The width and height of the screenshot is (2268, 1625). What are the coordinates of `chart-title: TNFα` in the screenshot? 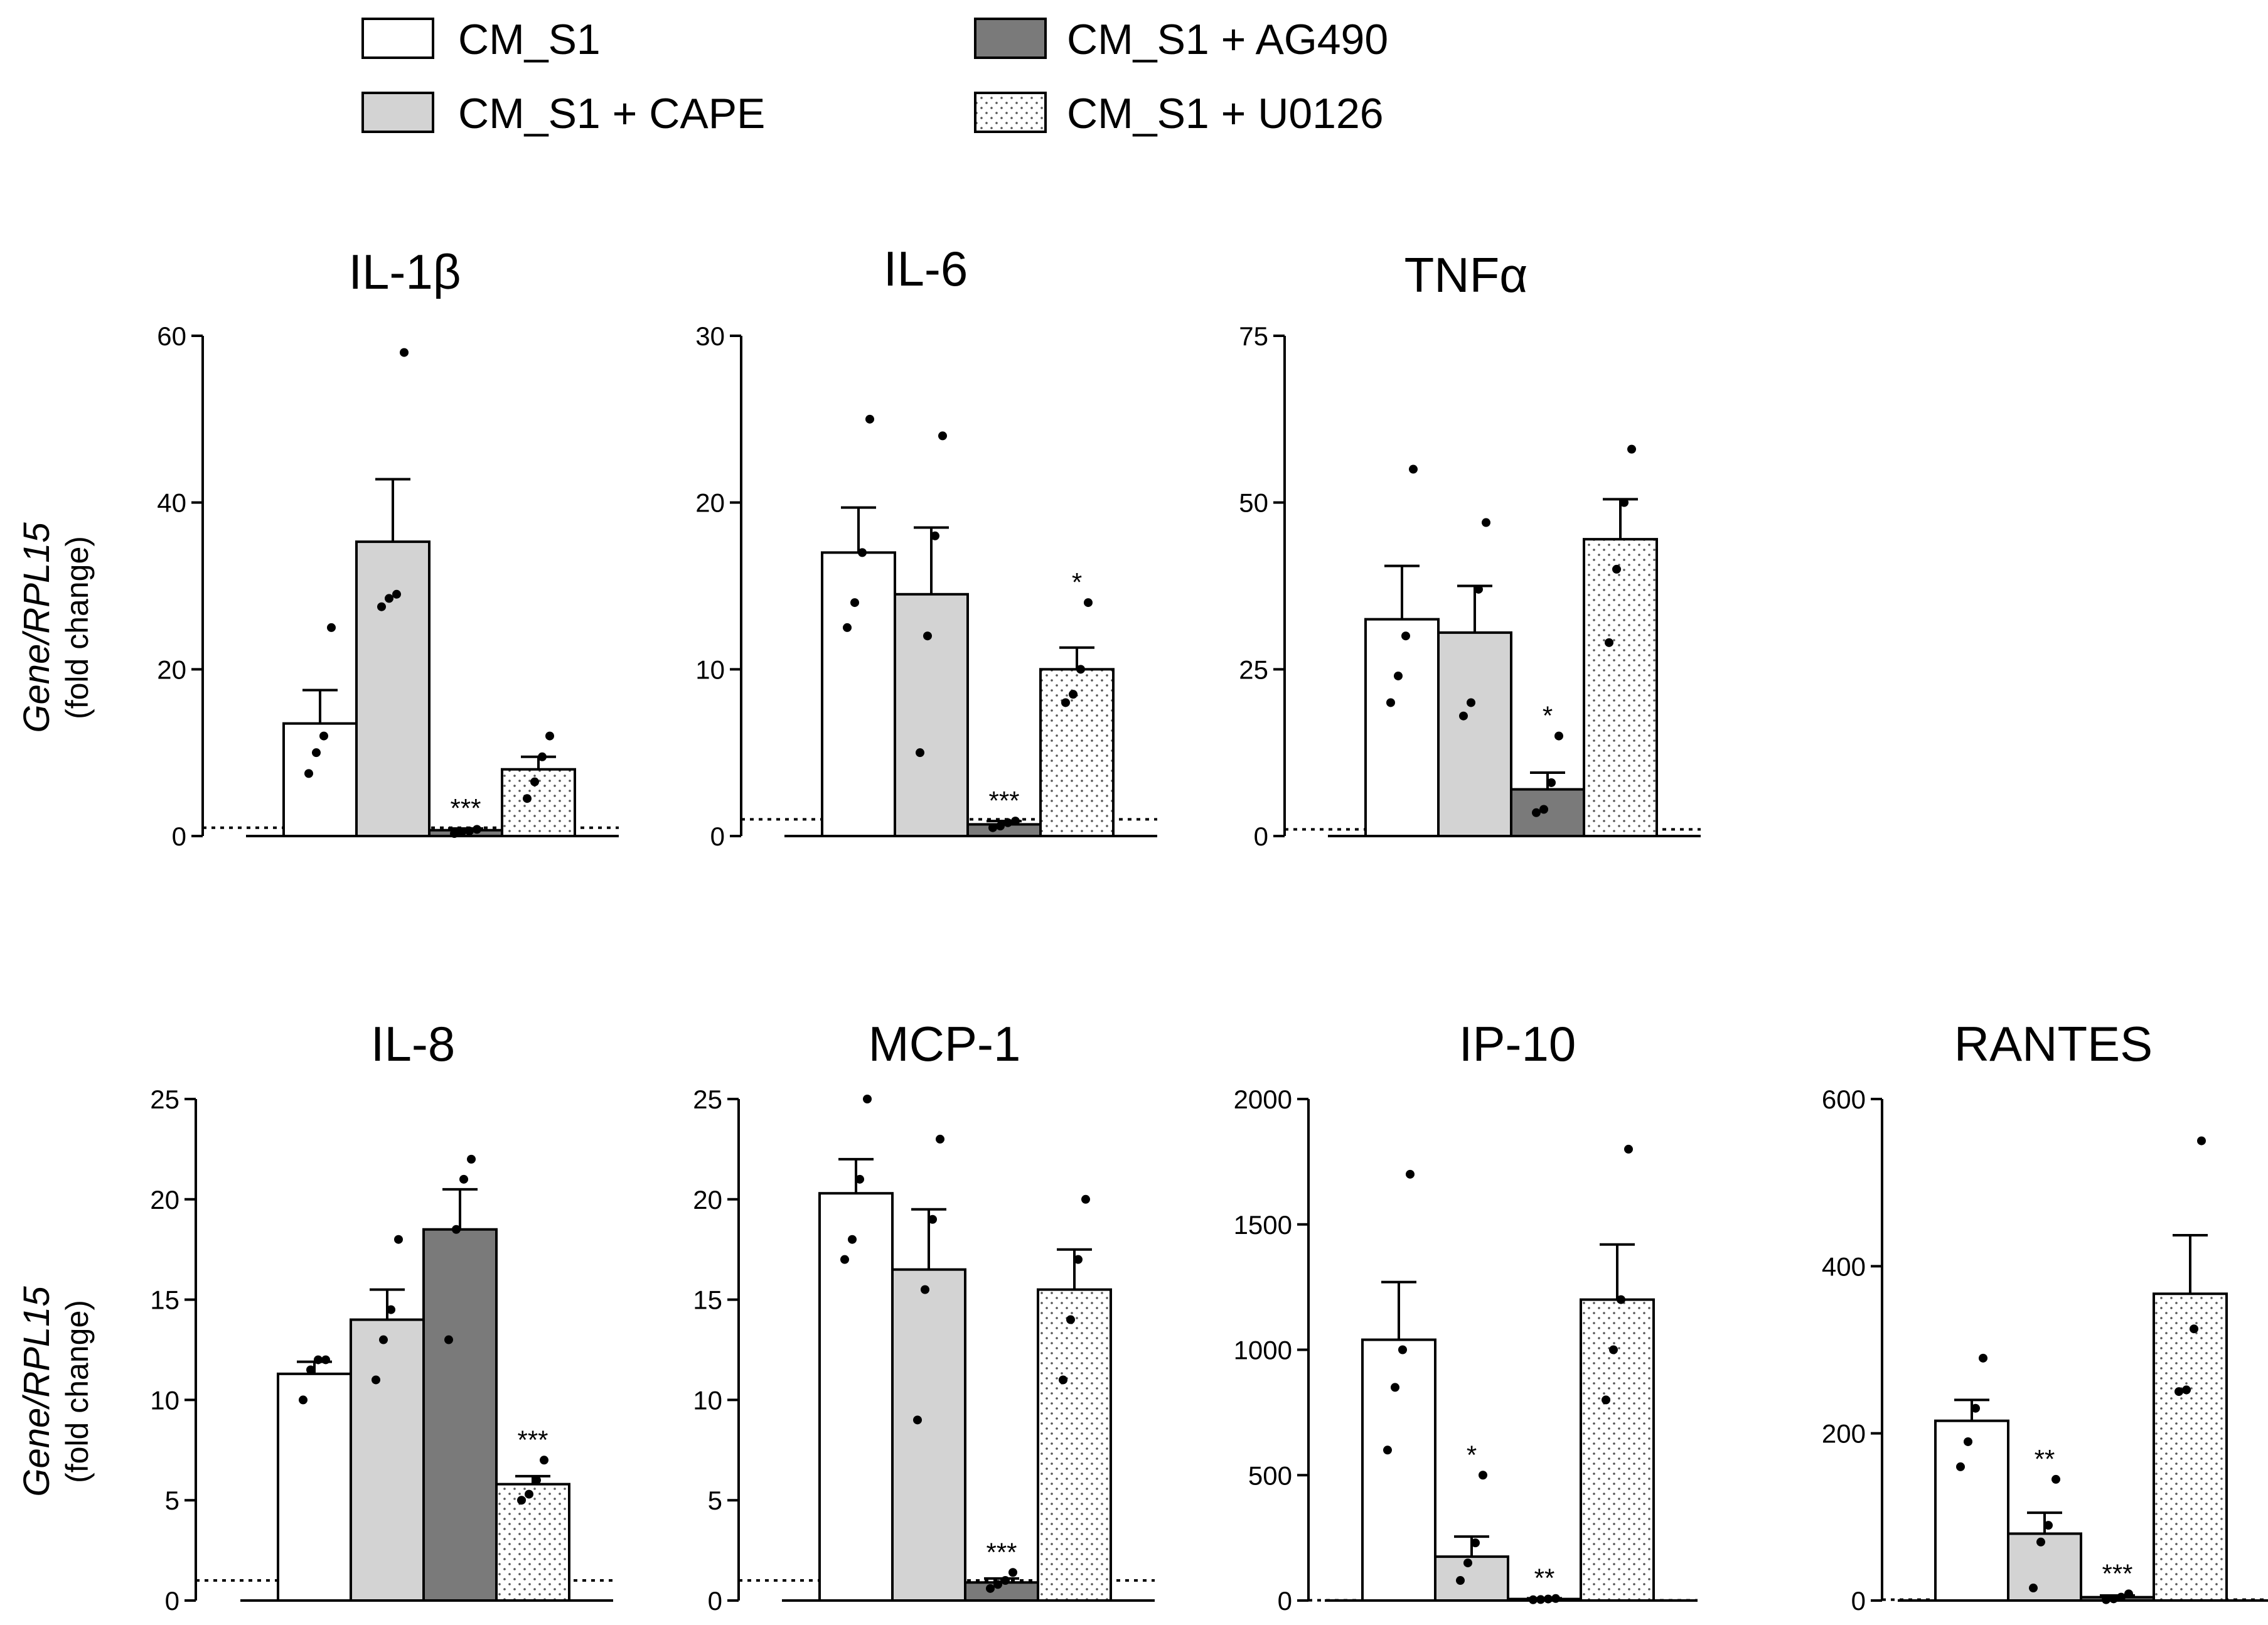 It's located at (1466, 275).